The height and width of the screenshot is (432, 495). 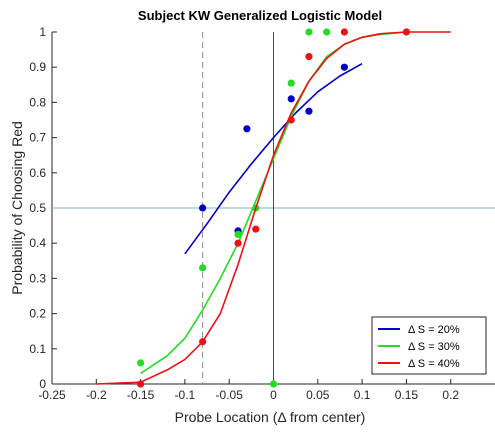 What do you see at coordinates (37, 314) in the screenshot?
I see `y-tick-label: 0.2` at bounding box center [37, 314].